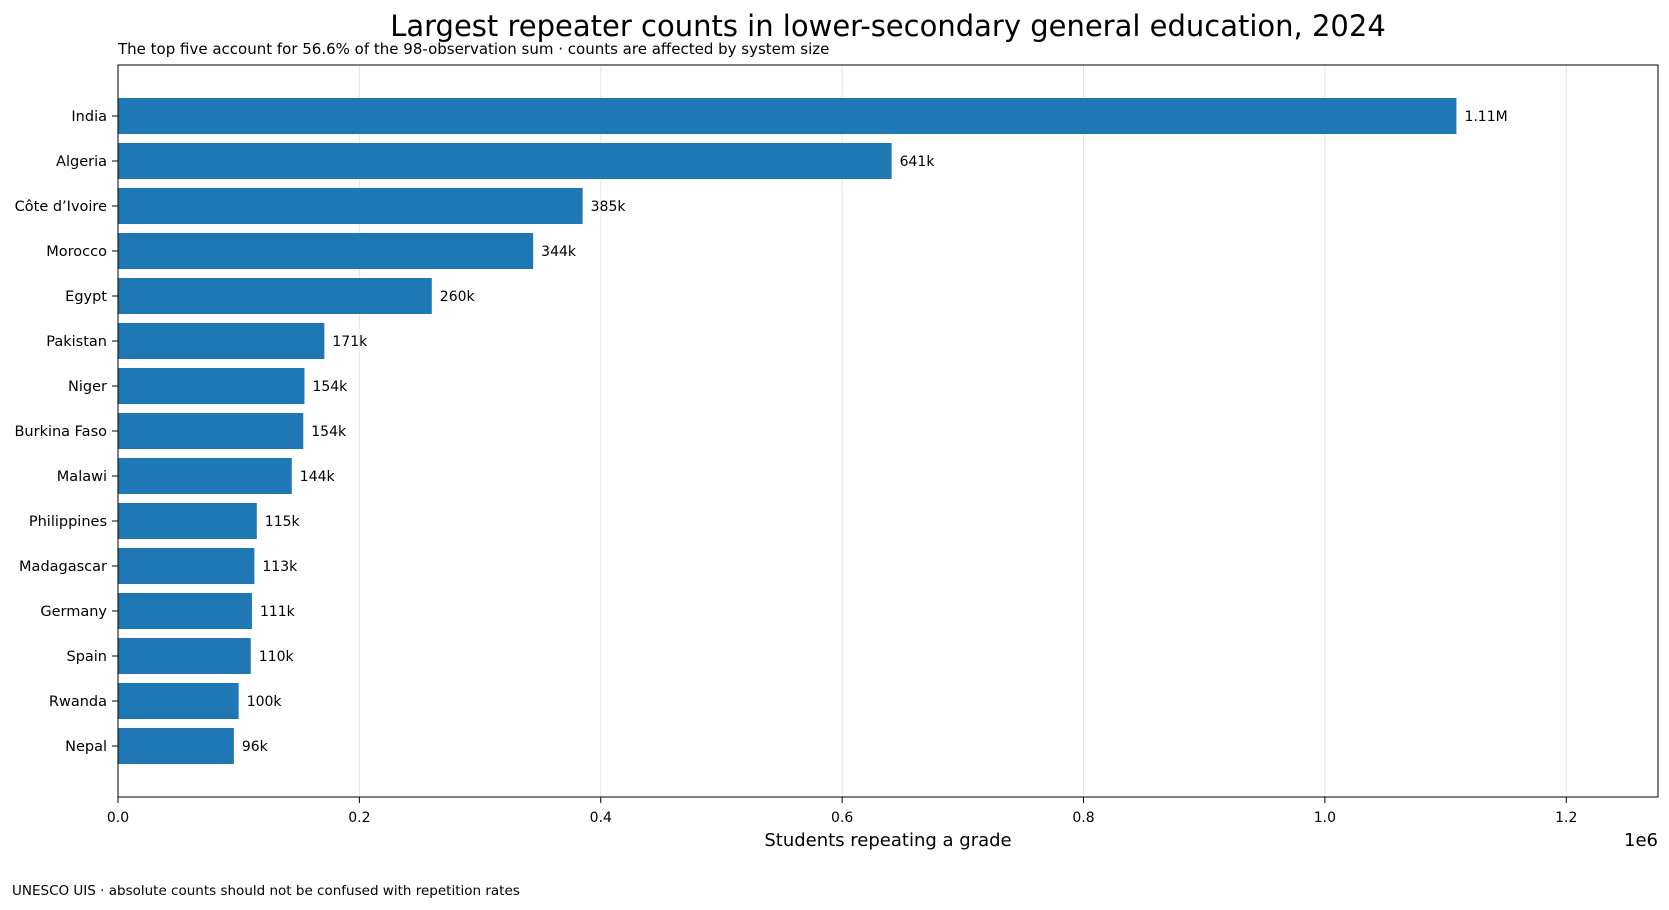  Describe the element at coordinates (86, 747) in the screenshot. I see `y-tick-label: Nepal` at that location.